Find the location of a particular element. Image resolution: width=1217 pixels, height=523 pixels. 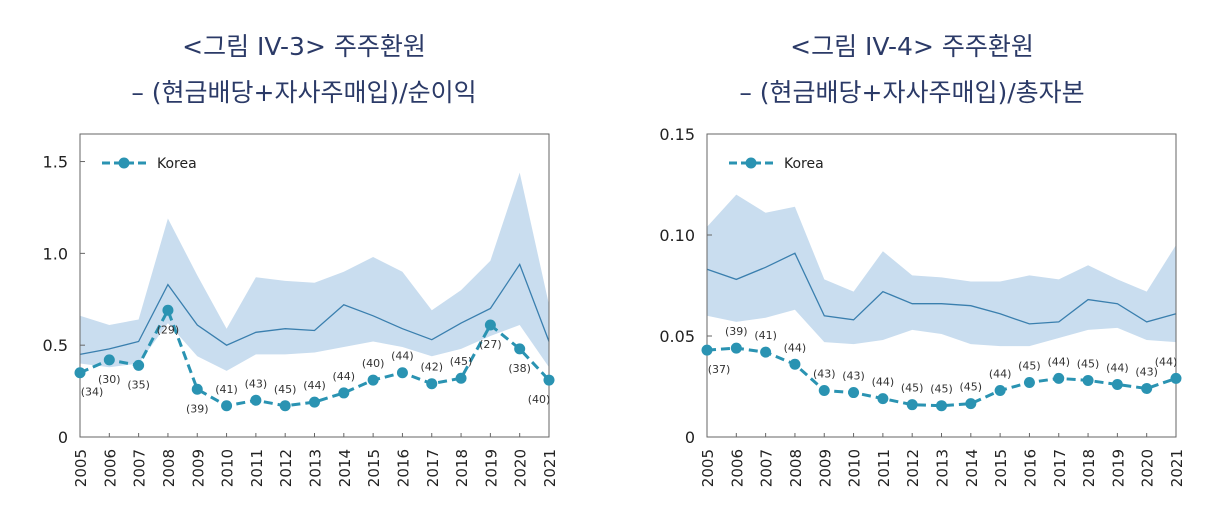

x-tick-label: 2013 is located at coordinates (943, 468).